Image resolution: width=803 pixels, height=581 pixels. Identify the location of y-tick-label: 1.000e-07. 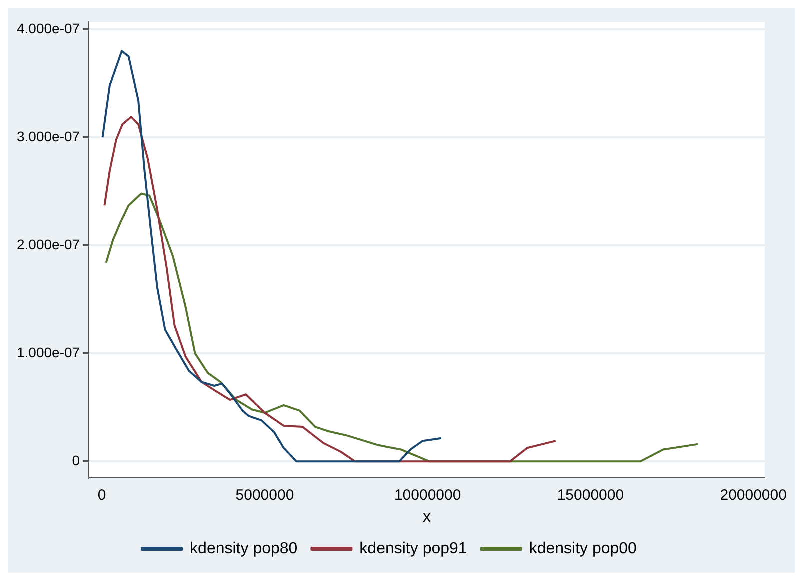
(48, 352).